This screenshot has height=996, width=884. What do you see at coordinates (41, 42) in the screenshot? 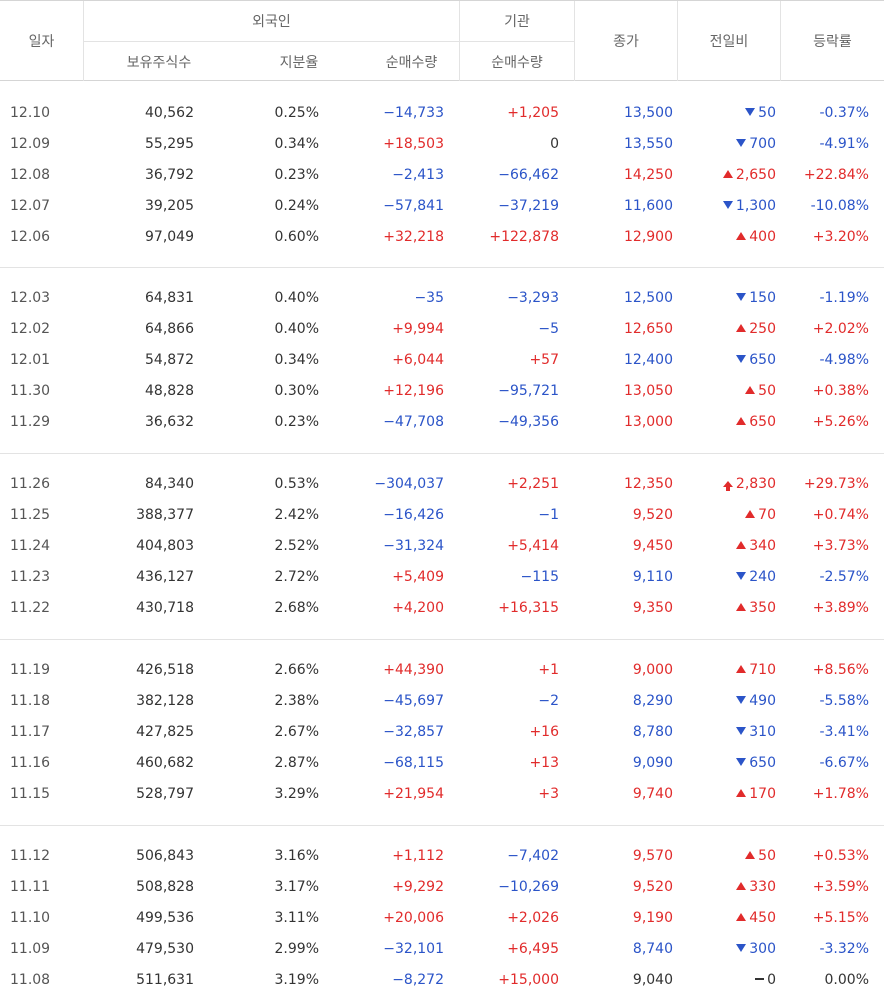
I see `header-date: 일자` at bounding box center [41, 42].